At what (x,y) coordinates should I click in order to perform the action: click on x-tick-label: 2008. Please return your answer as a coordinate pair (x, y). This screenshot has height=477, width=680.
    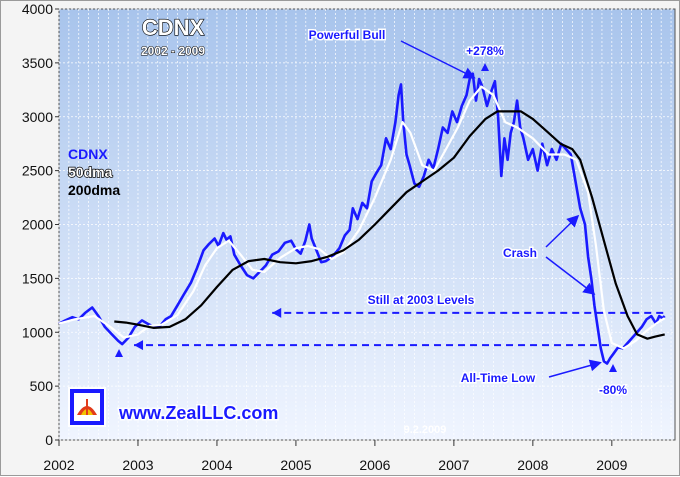
    Looking at the image, I should click on (532, 465).